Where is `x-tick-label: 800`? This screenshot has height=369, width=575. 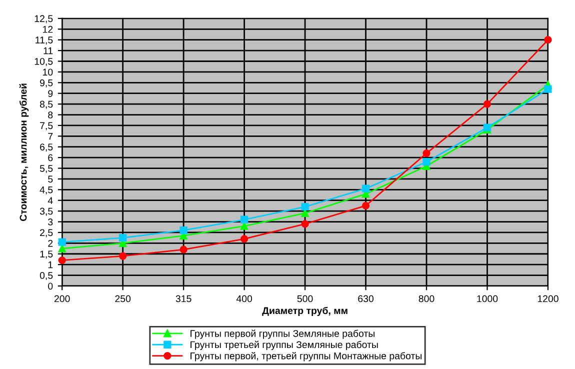
x-tick-label: 800 is located at coordinates (426, 298).